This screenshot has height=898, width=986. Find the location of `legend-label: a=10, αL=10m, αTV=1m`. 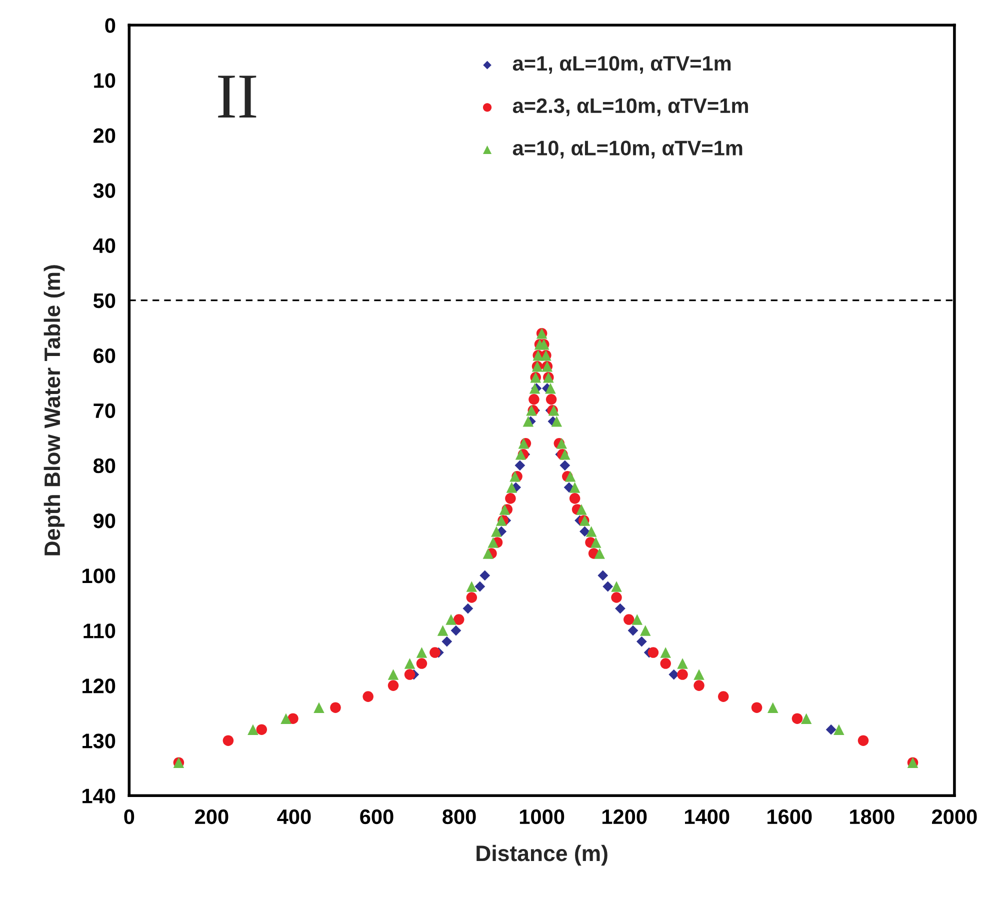

legend-label: a=10, αL=10m, αTV=1m is located at coordinates (627, 149).